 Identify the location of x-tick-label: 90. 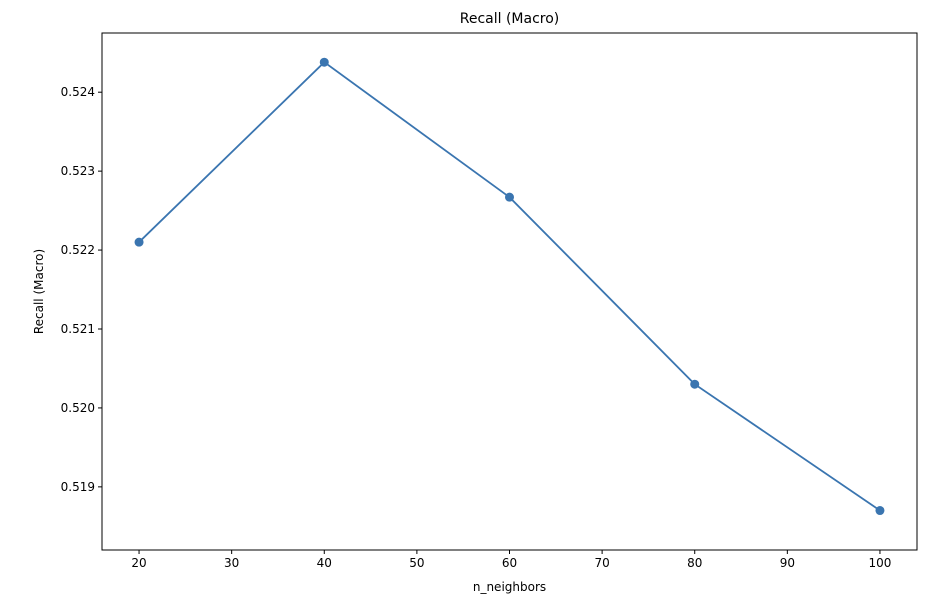
(787, 563).